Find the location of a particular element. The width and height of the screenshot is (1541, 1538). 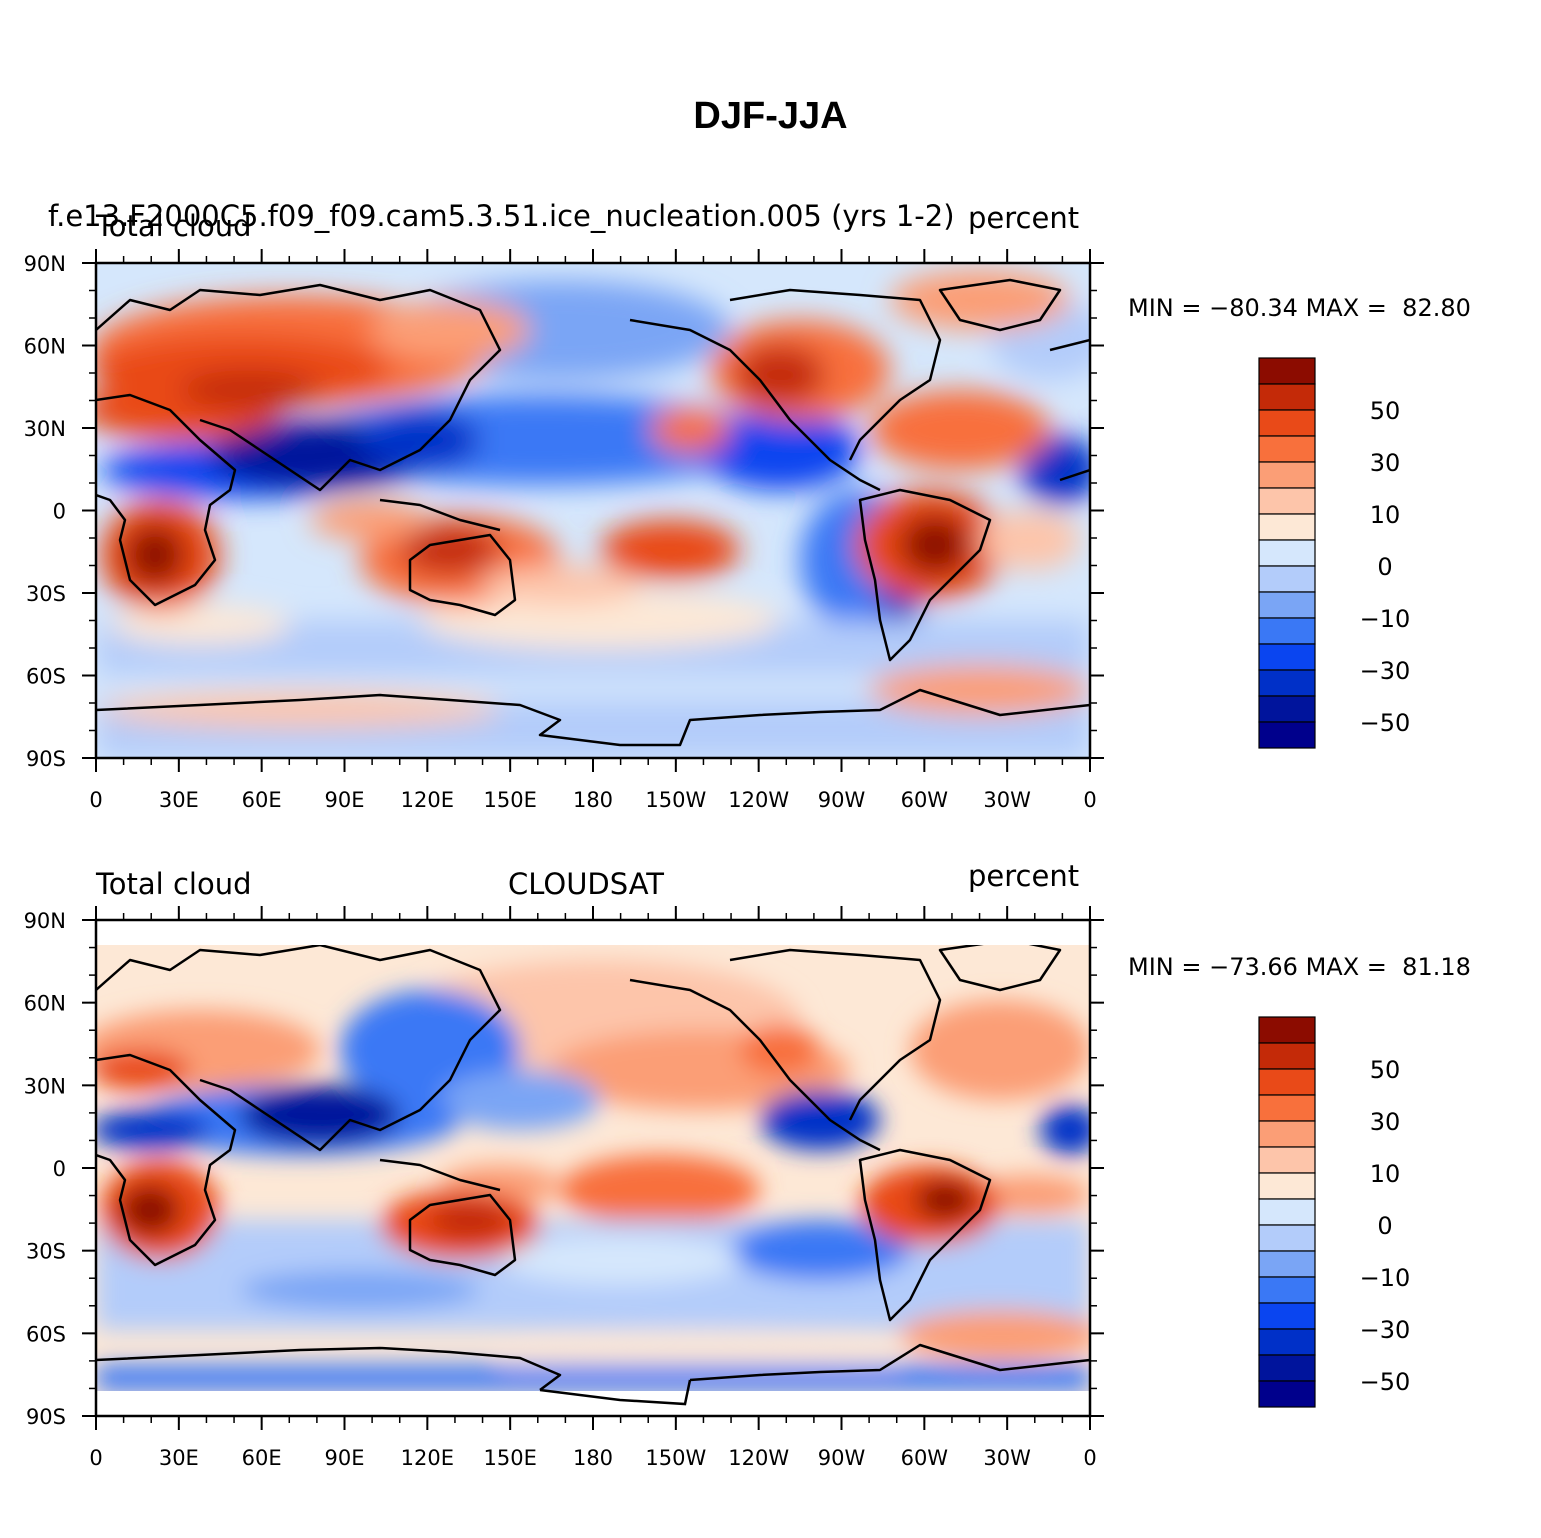

panel2-lat-label: 90S is located at coordinates (46, 1417).